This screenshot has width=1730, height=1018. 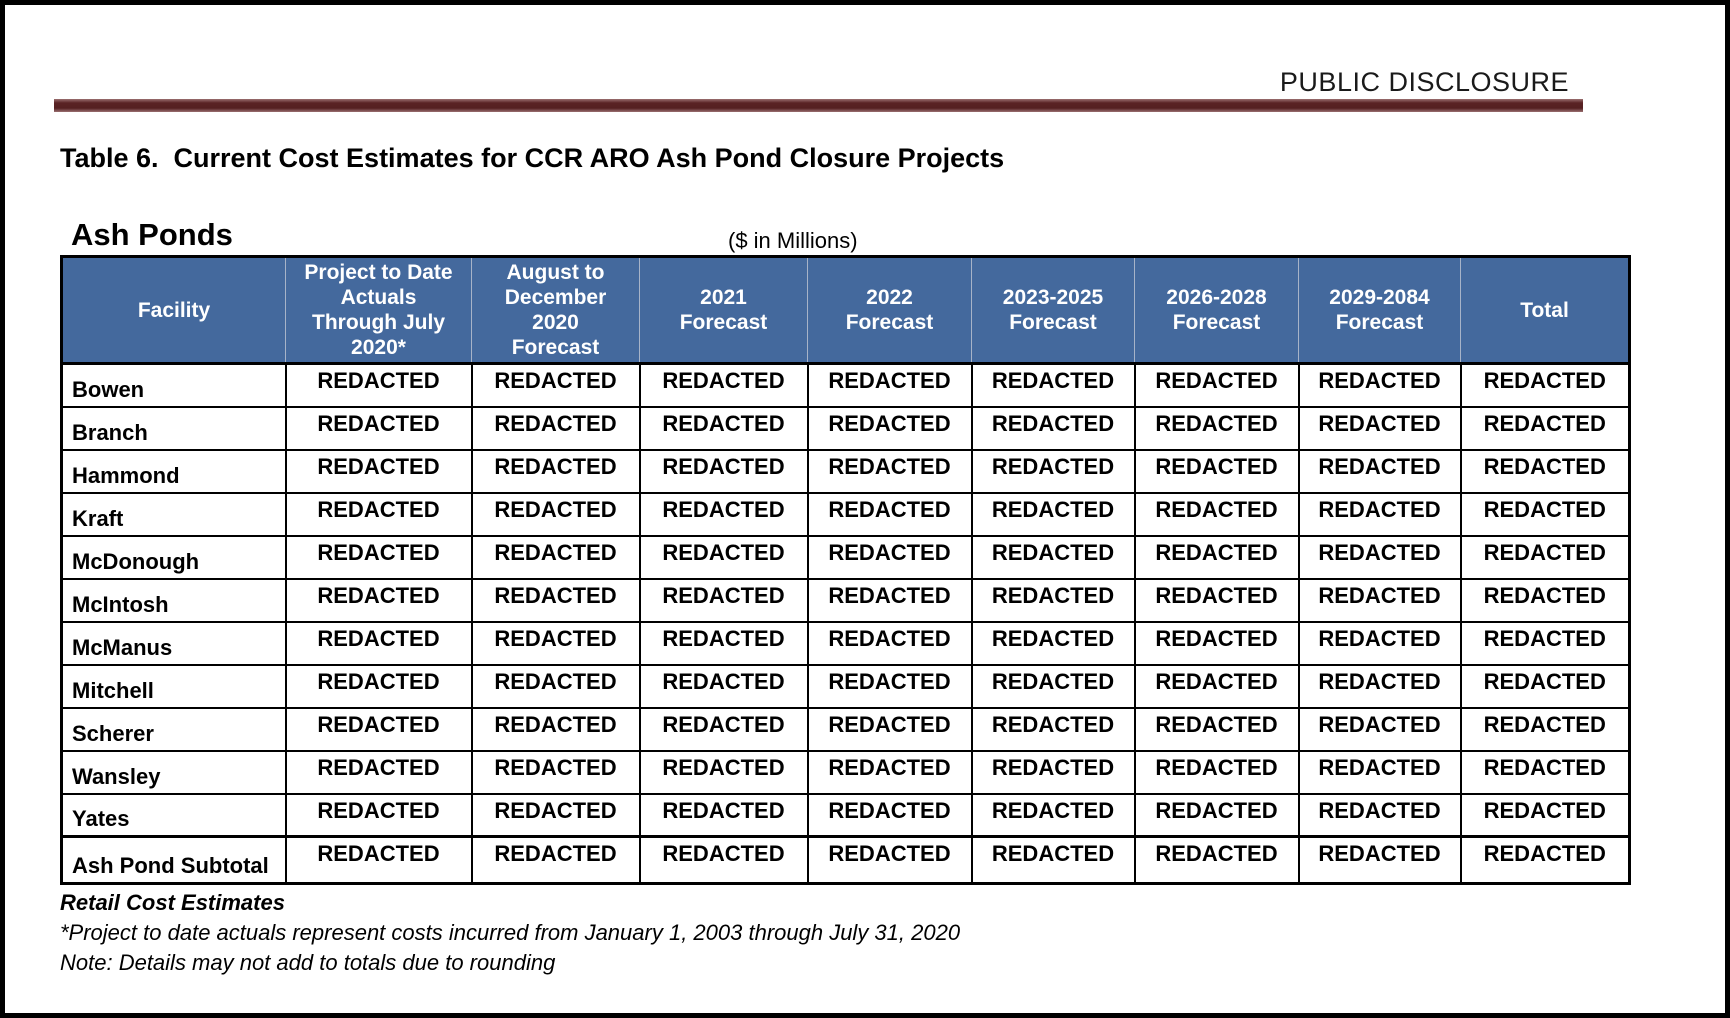 I want to click on facility-name-cell: Yates, so click(x=173, y=815).